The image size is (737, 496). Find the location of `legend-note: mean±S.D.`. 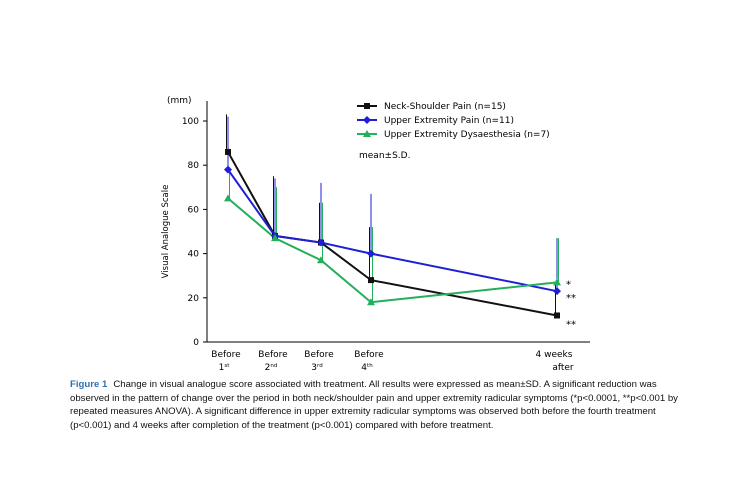

legend-note: mean±S.D. is located at coordinates (384, 156).